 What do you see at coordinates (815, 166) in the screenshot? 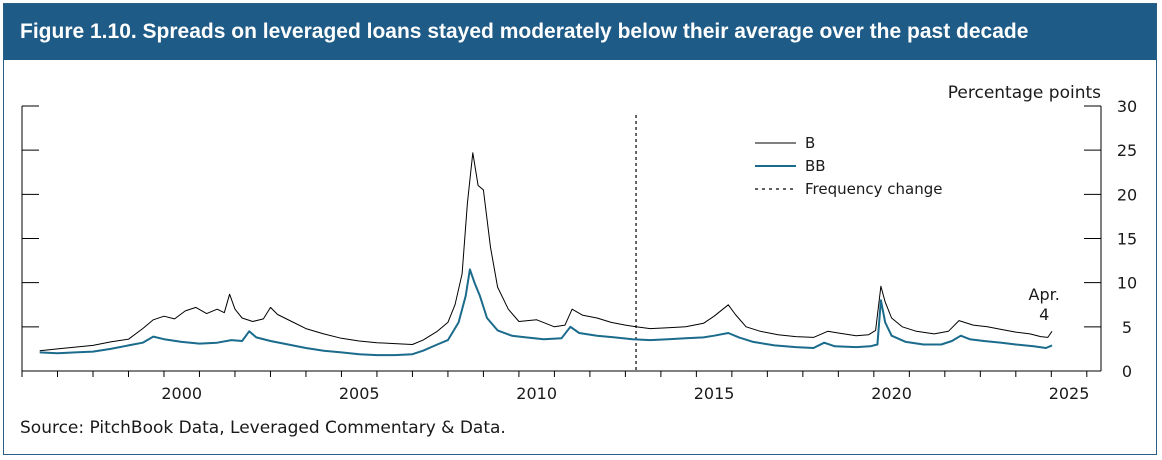
I see `legend-label-bb: BB` at bounding box center [815, 166].